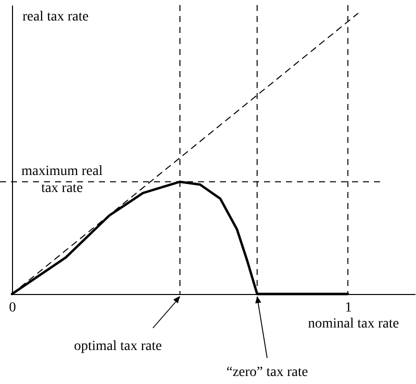 Image resolution: width=416 pixels, height=384 pixels. I want to click on x-tick-label: 0, so click(12, 308).